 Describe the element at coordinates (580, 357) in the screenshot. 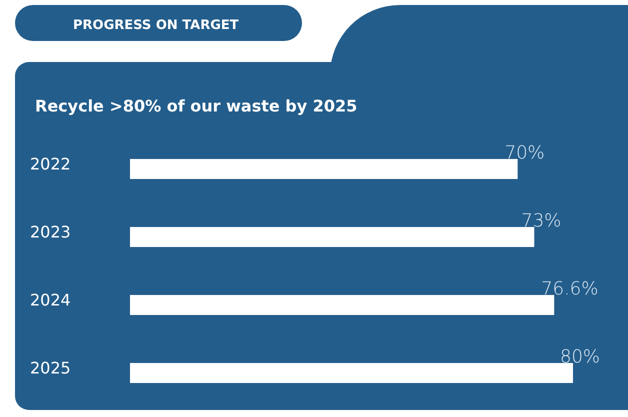

I see `data-label: 80%` at that location.